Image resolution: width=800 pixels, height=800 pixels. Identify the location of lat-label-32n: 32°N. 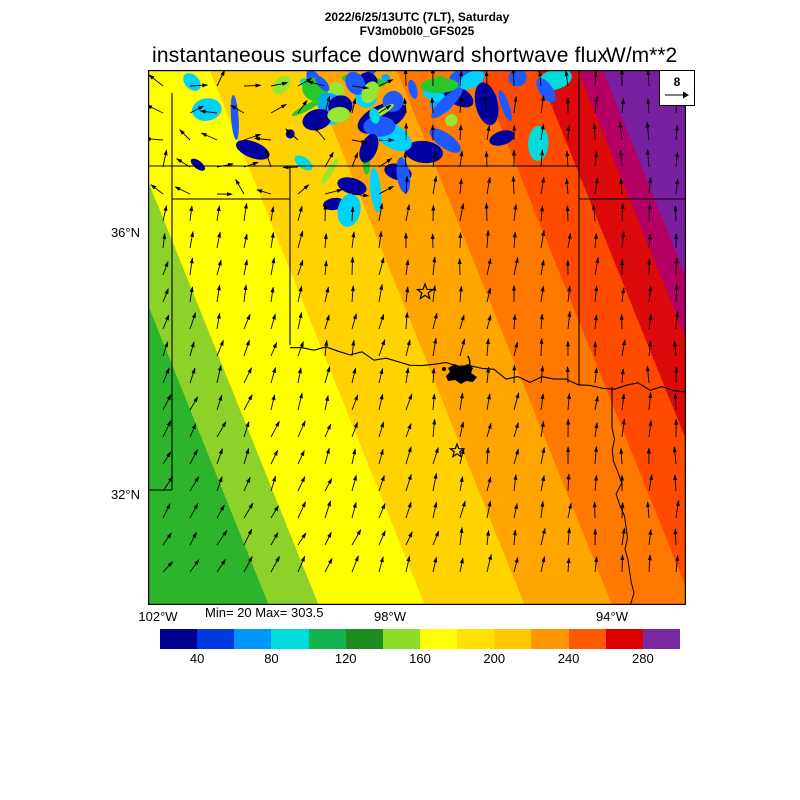
(125, 494).